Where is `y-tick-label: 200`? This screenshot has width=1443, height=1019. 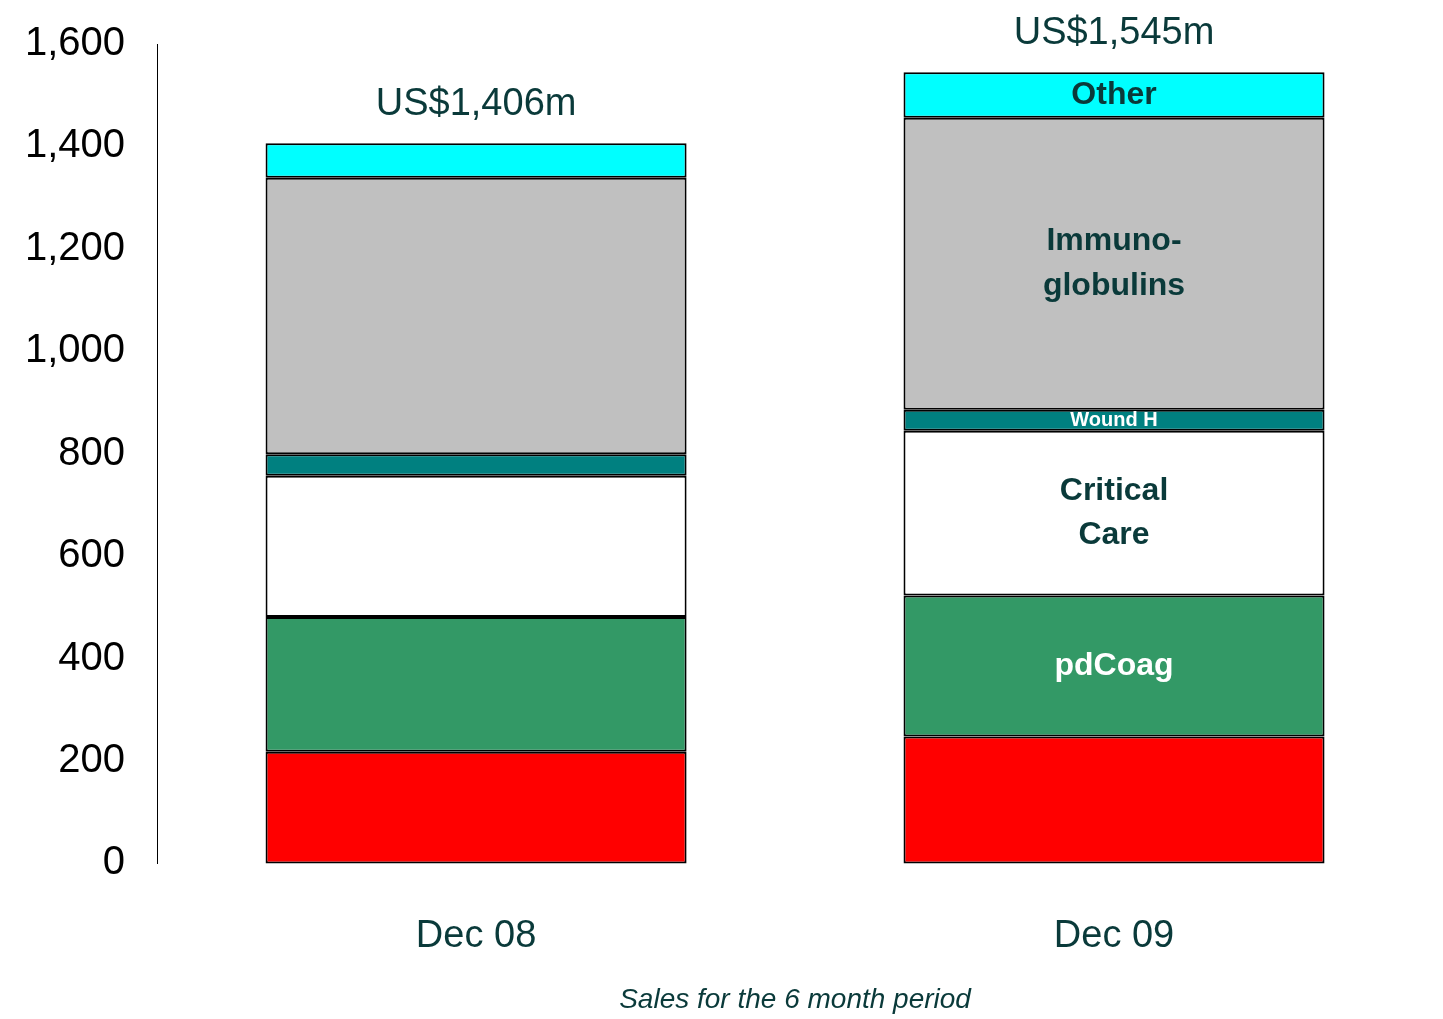
y-tick-label: 200 is located at coordinates (92, 758).